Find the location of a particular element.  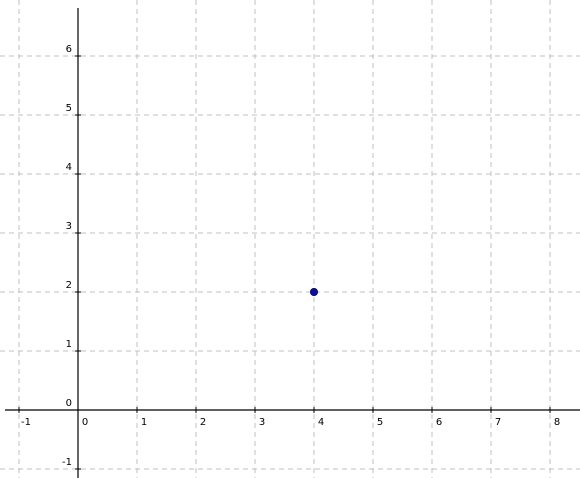

y-tick-label-5: 5 is located at coordinates (69, 108).